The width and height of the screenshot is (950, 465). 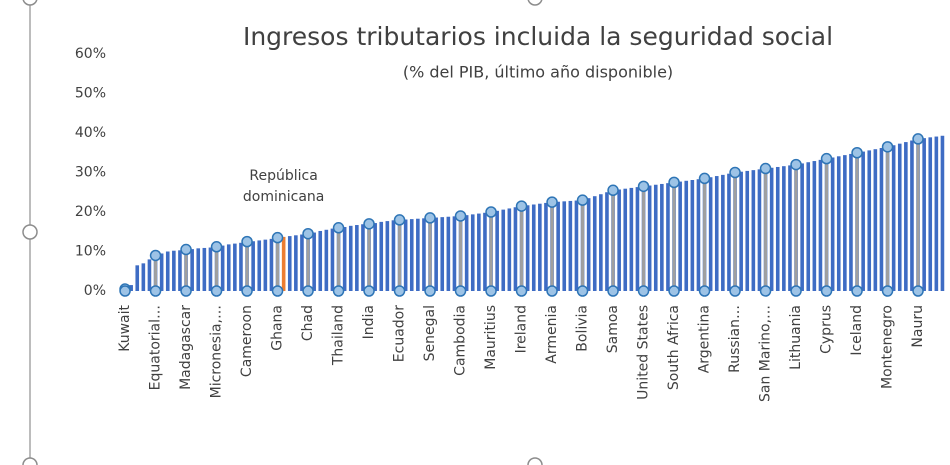 I want to click on y-tick-label: 0%, so click(x=95, y=291).